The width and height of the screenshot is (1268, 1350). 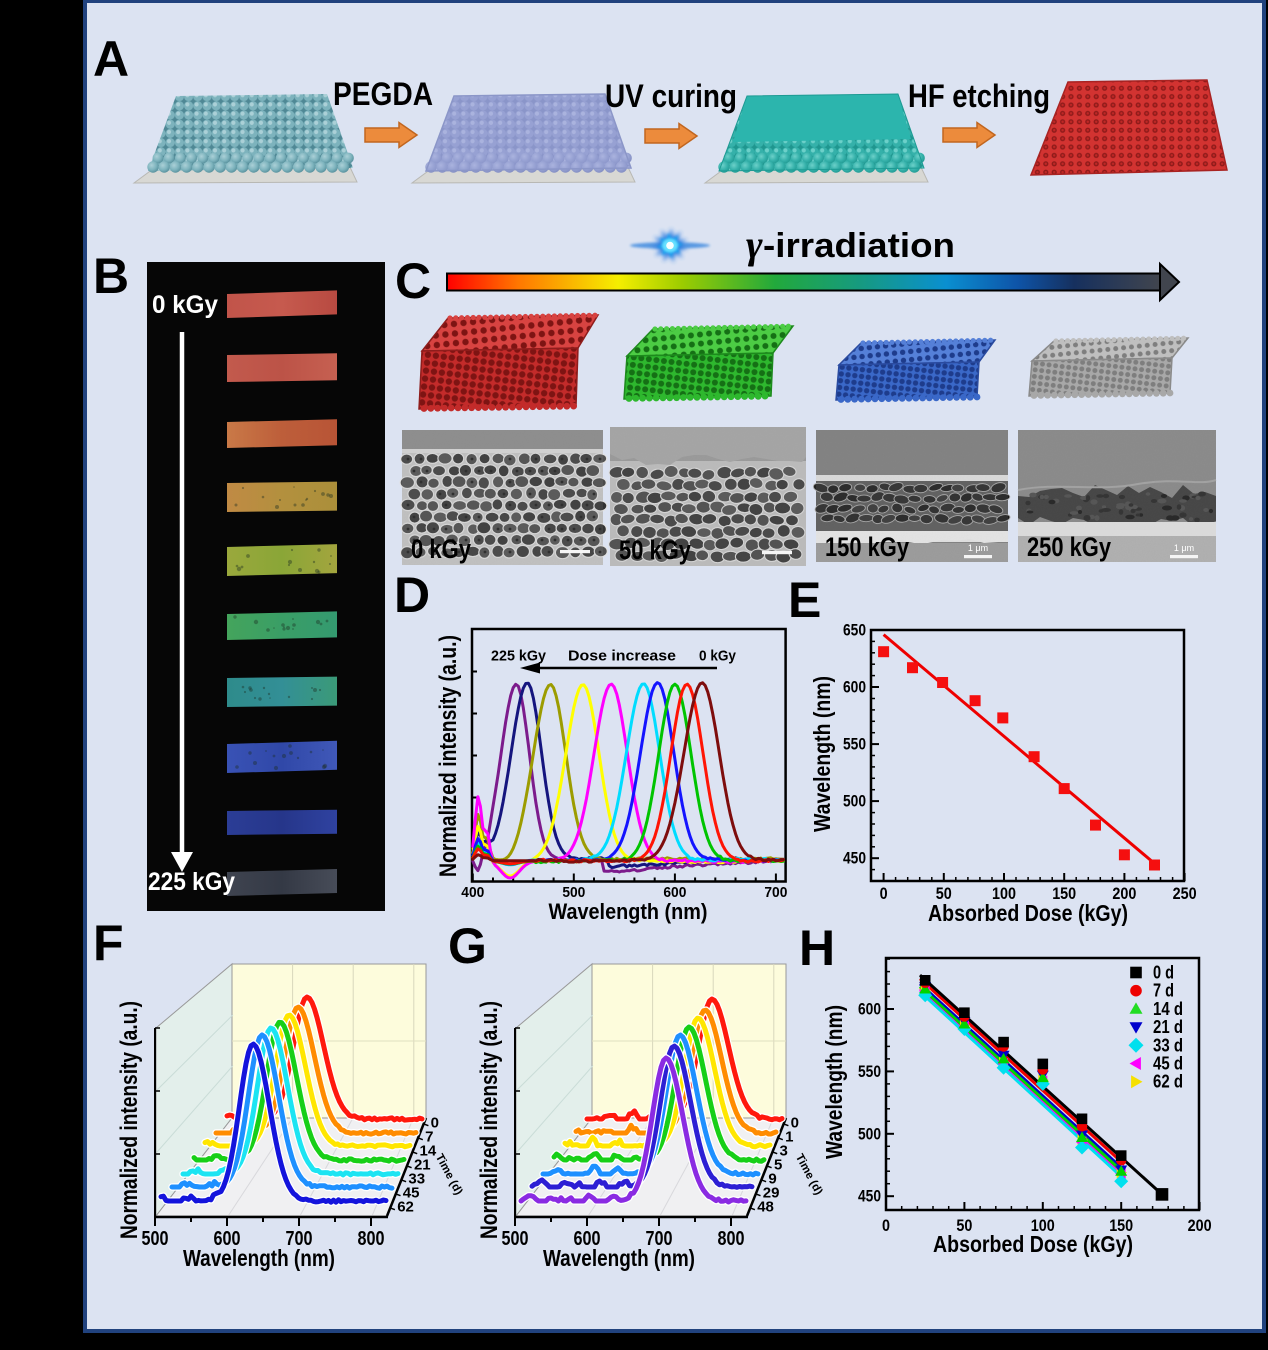 What do you see at coordinates (784, 1150) in the screenshot?
I see `svg-text: 3` at bounding box center [784, 1150].